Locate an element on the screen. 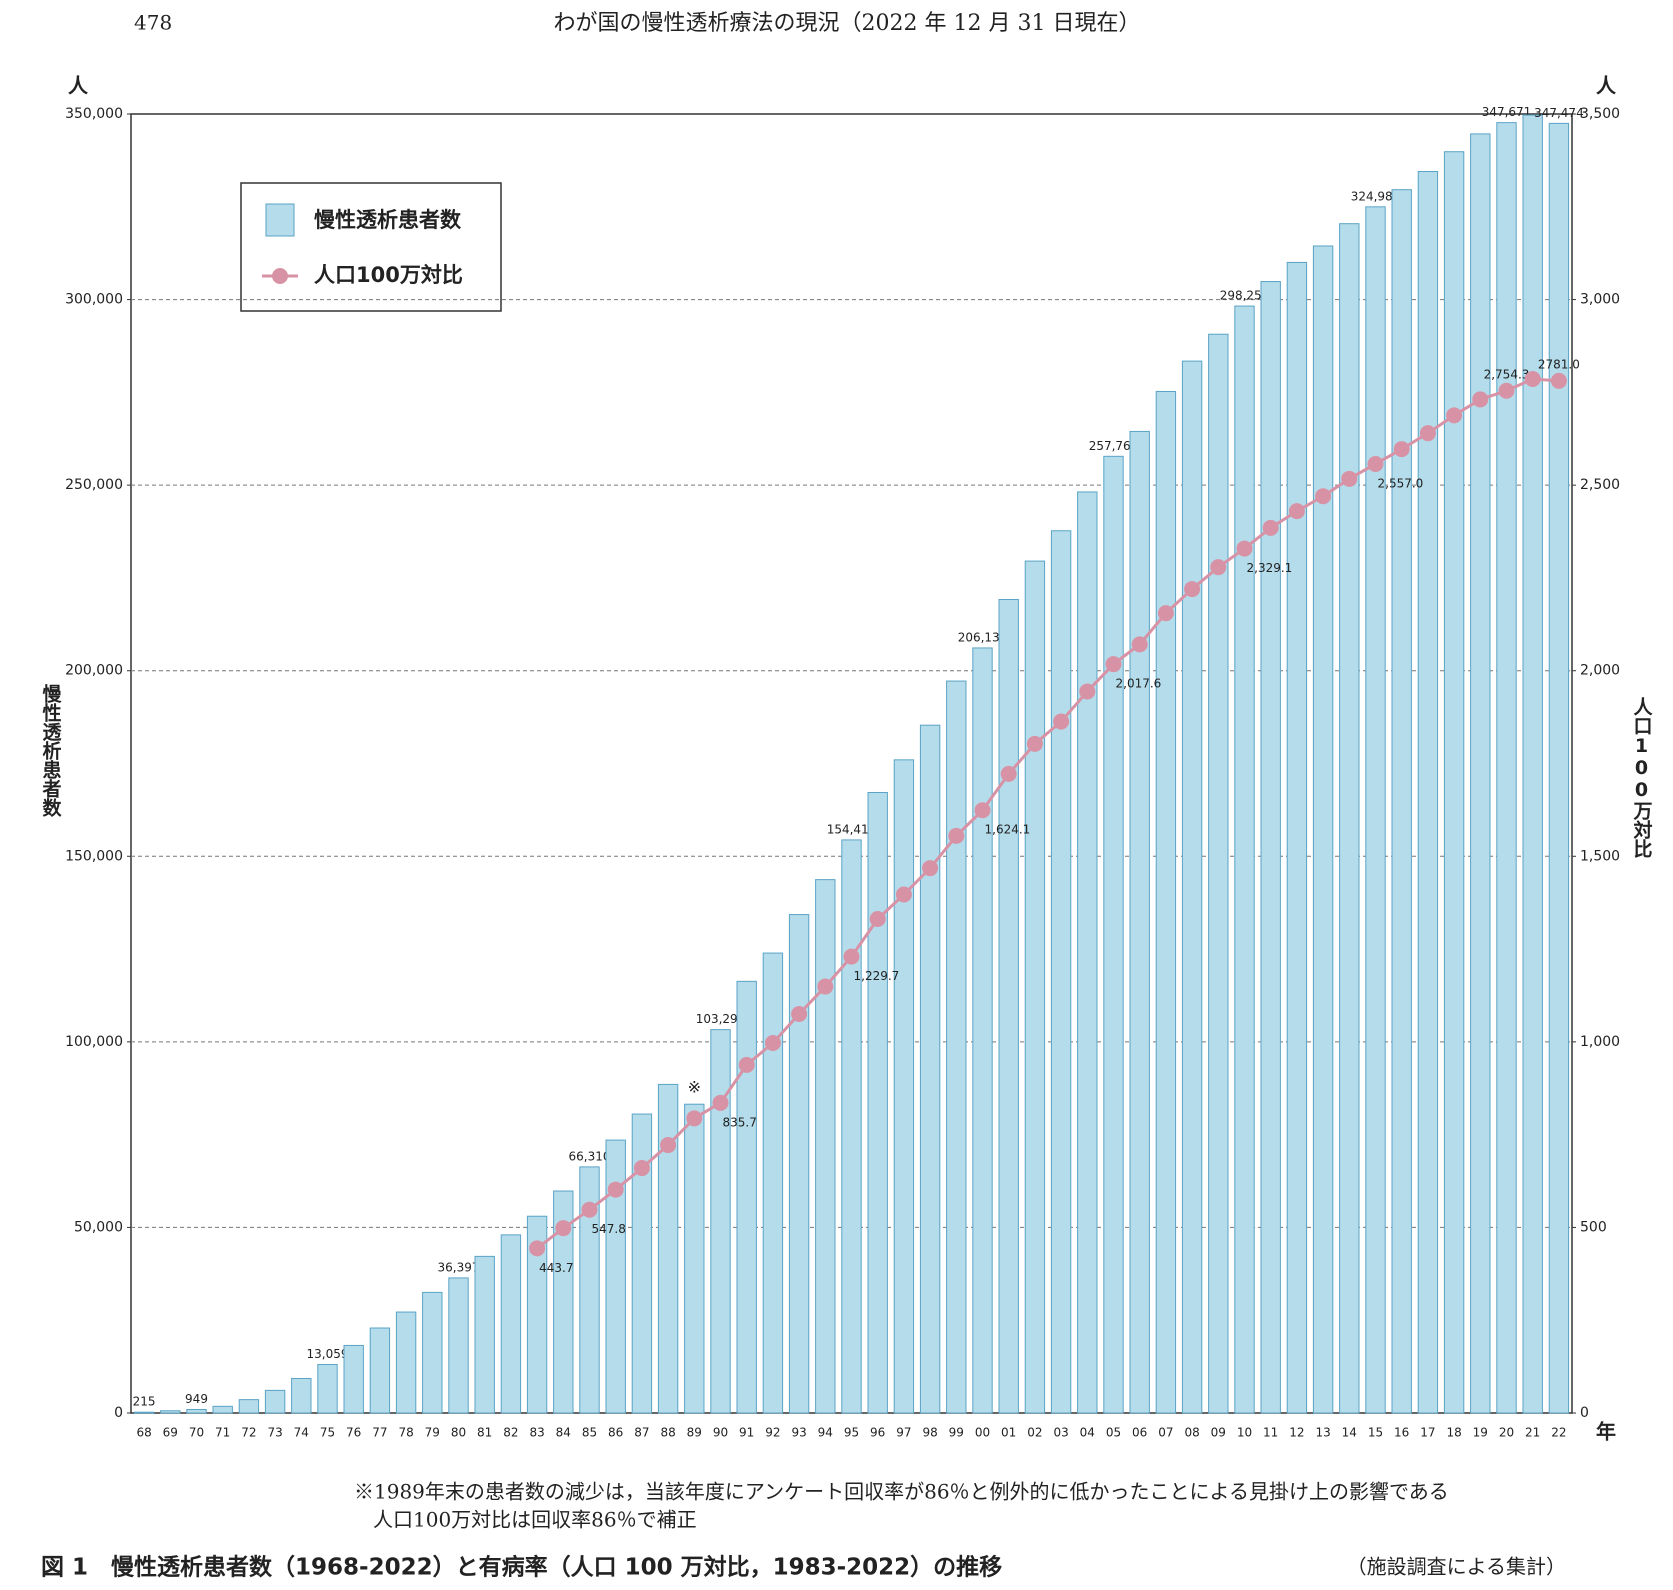 The image size is (1673, 1590). x-tick-label: 88 is located at coordinates (667, 1433).